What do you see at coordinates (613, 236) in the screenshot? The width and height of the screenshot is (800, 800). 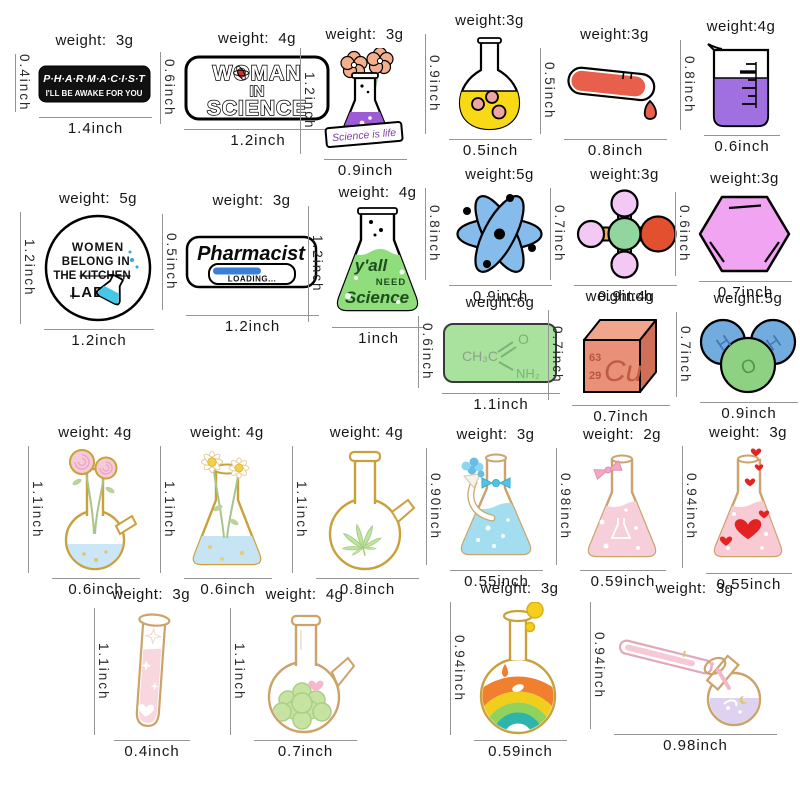 I see `pin-card-molecule: weight:3g 0.7inch 0.9inch` at bounding box center [613, 236].